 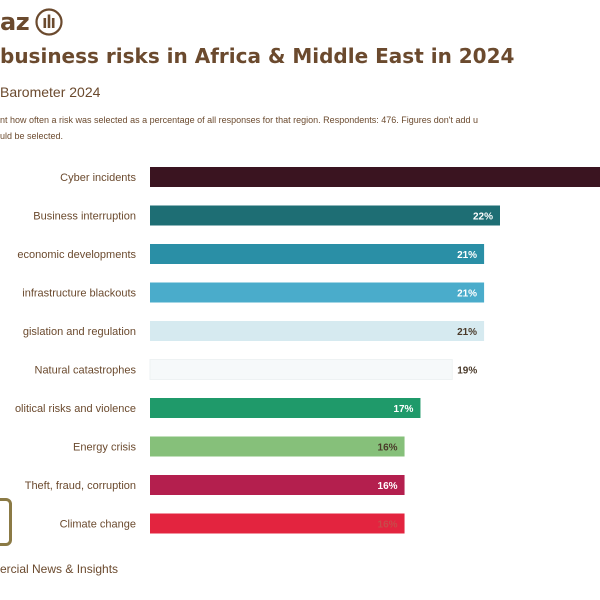 What do you see at coordinates (104, 448) in the screenshot?
I see `category-label: Energy crisis` at bounding box center [104, 448].